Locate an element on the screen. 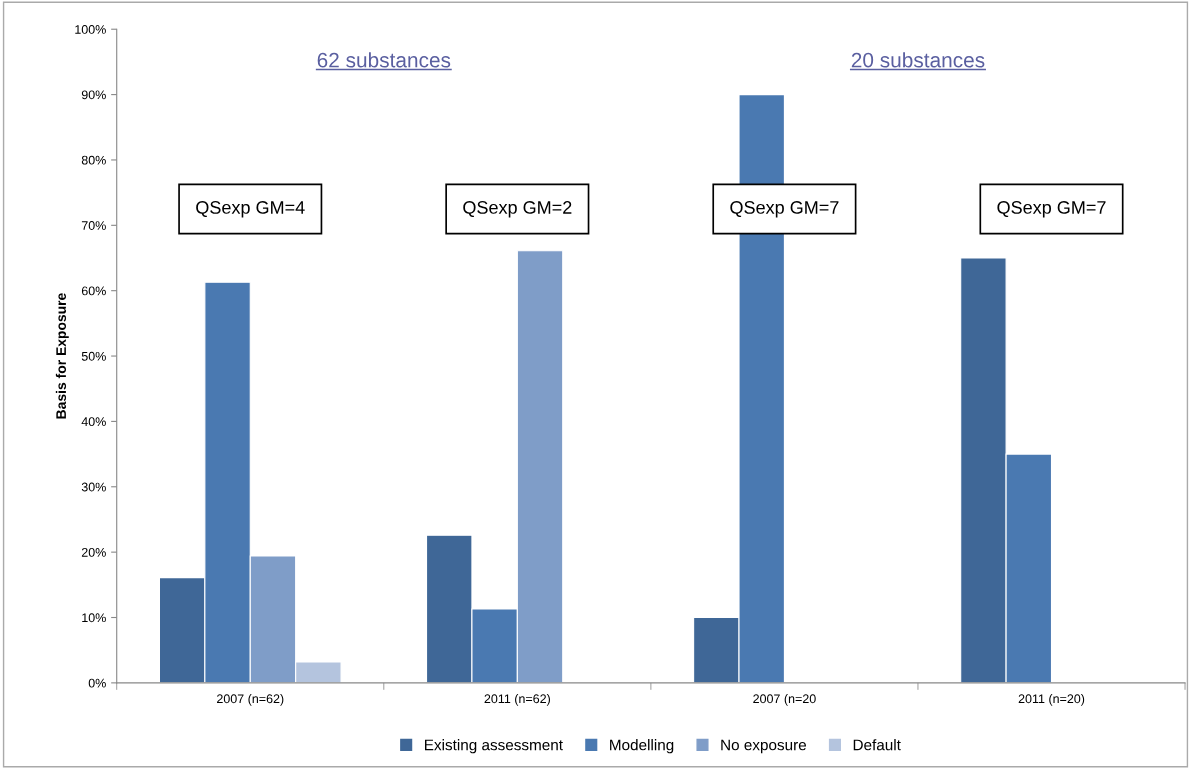 The width and height of the screenshot is (1191, 769). y-tick-label: 100% is located at coordinates (90, 29).